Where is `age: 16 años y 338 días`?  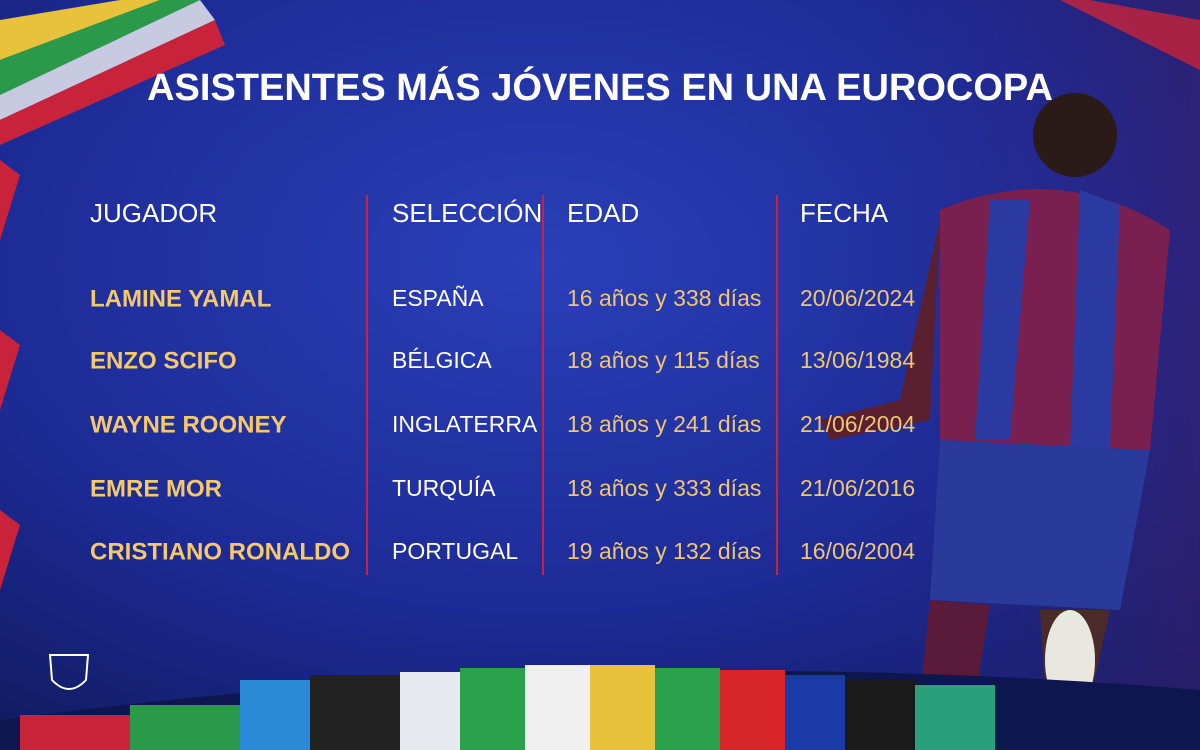
age: 16 años y 338 días is located at coordinates (664, 298).